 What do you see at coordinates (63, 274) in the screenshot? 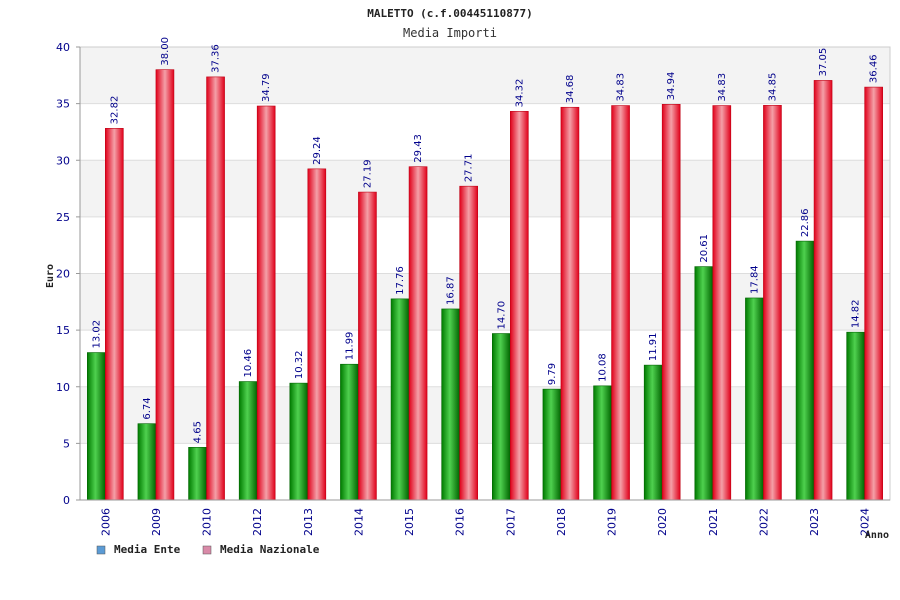
I see `y-tick-label: 20` at bounding box center [63, 274].